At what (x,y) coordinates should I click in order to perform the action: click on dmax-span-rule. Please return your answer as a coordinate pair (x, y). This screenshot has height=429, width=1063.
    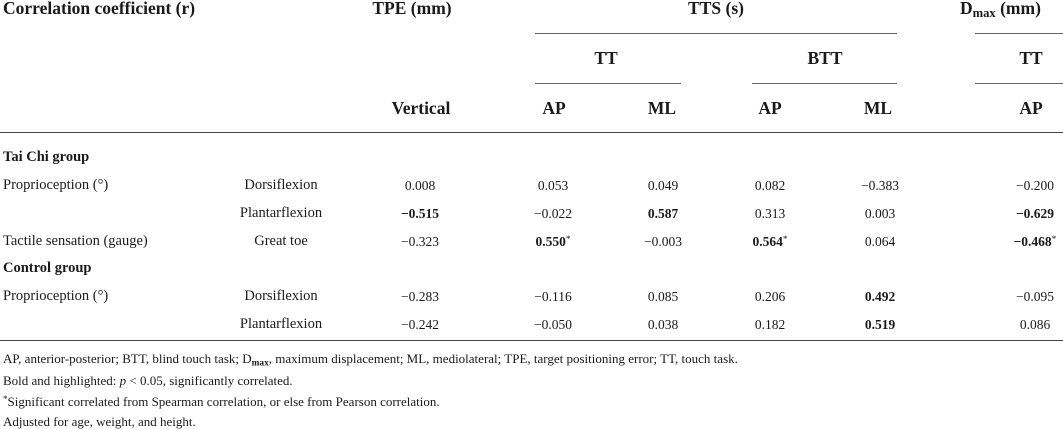
    Looking at the image, I should click on (1019, 33).